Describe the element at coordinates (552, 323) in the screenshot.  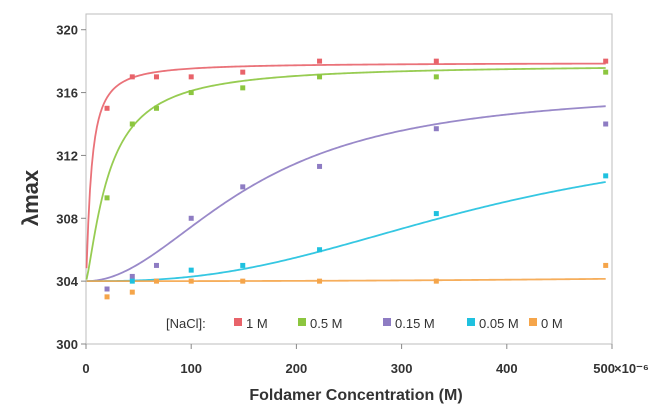
I see `legend-entry: 0 M` at that location.